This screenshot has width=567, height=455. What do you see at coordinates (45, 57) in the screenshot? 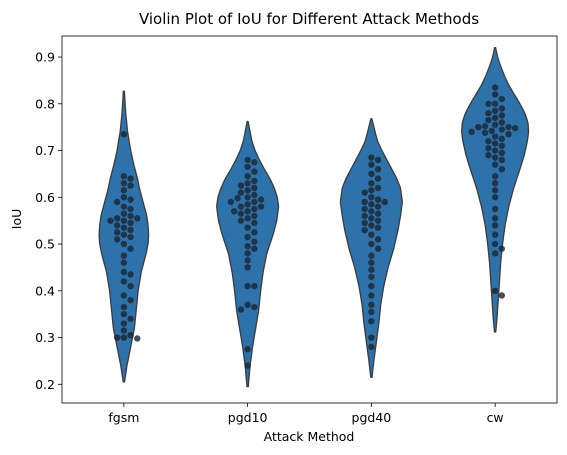
I see `y-tick-label: 0.9` at bounding box center [45, 57].